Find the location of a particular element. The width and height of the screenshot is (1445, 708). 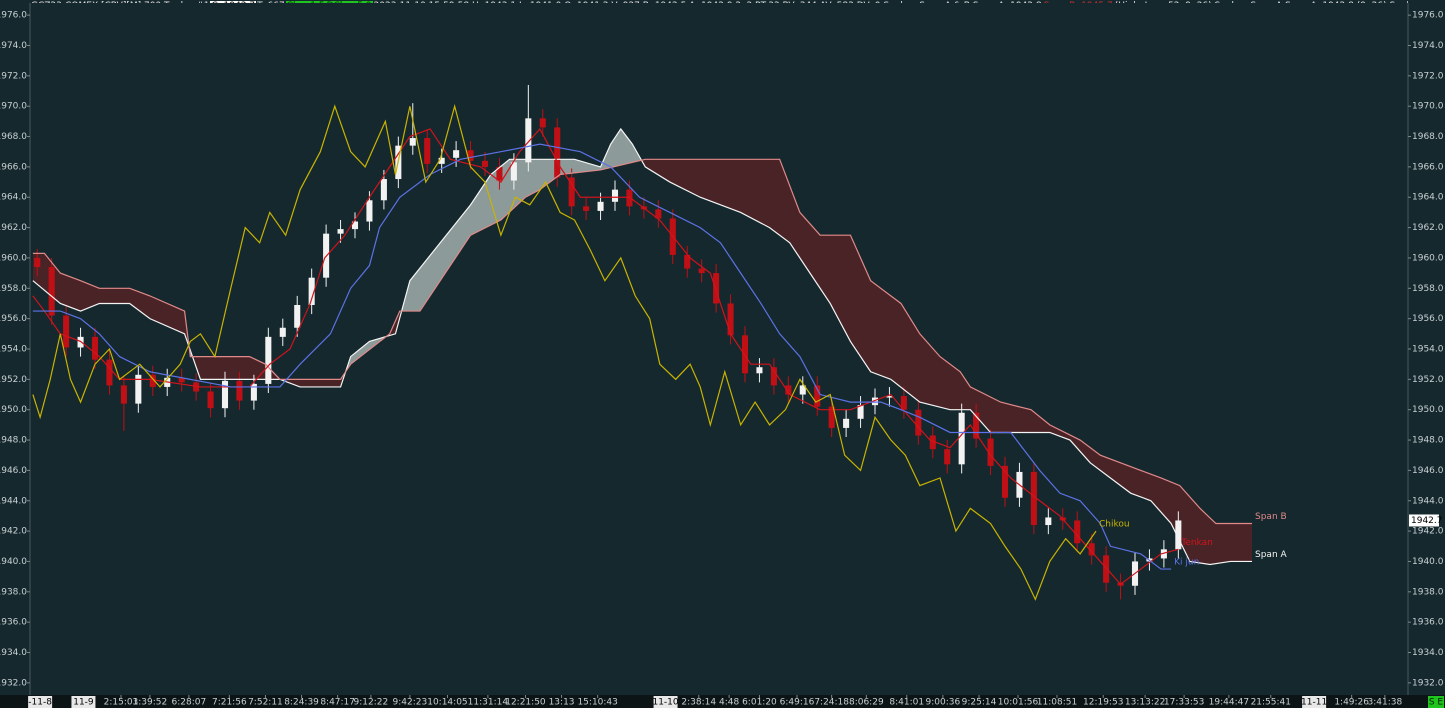

x-tick-label: 13:13:22 is located at coordinates (1145, 703).